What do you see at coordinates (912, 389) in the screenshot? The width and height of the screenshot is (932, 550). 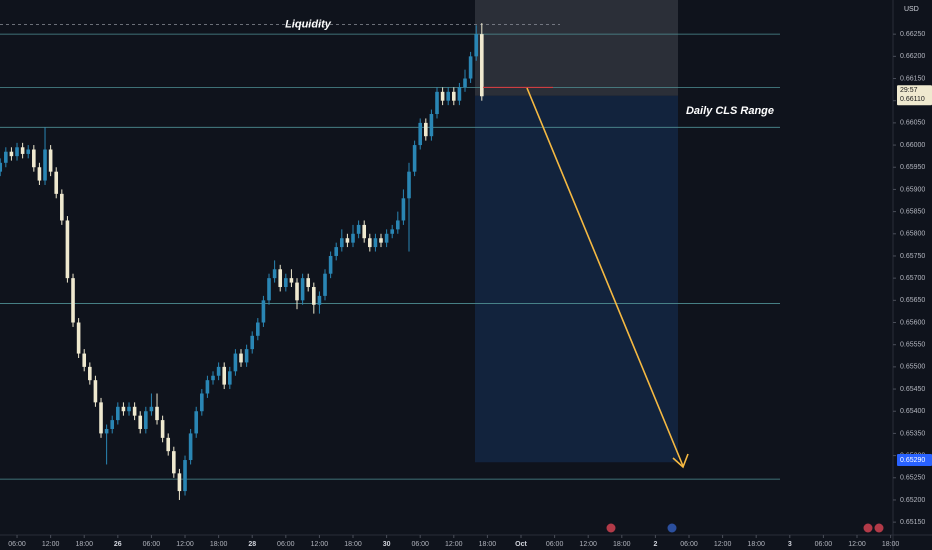 I see `y-tick-label: 0.65450` at bounding box center [912, 389].